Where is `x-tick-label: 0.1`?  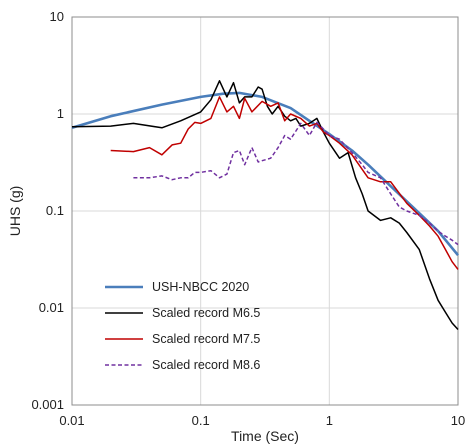 x-tick-label: 0.1 is located at coordinates (201, 420).